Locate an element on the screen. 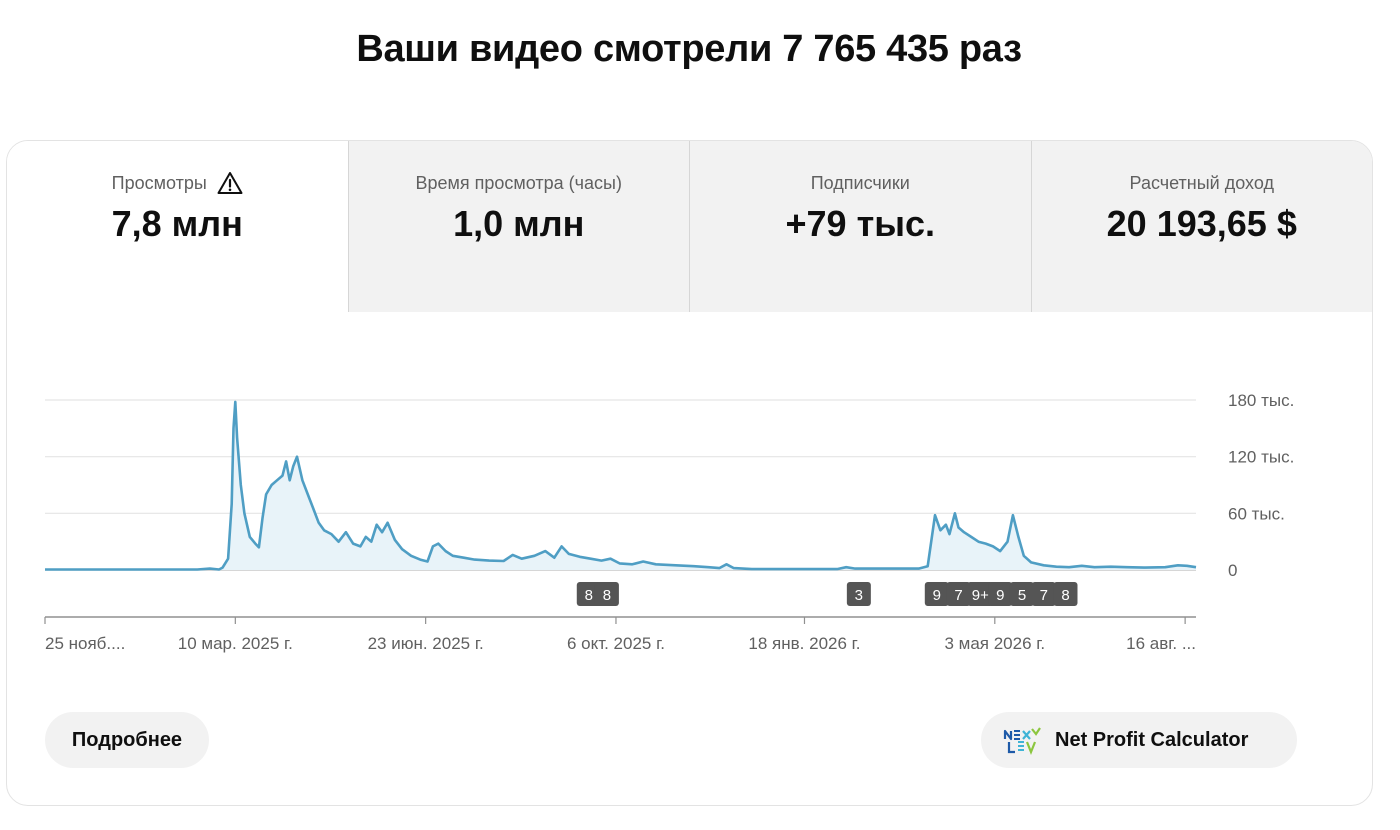 Image resolution: width=1400 pixels, height=830 pixels. more-details-button: Подробнее is located at coordinates (127, 740).